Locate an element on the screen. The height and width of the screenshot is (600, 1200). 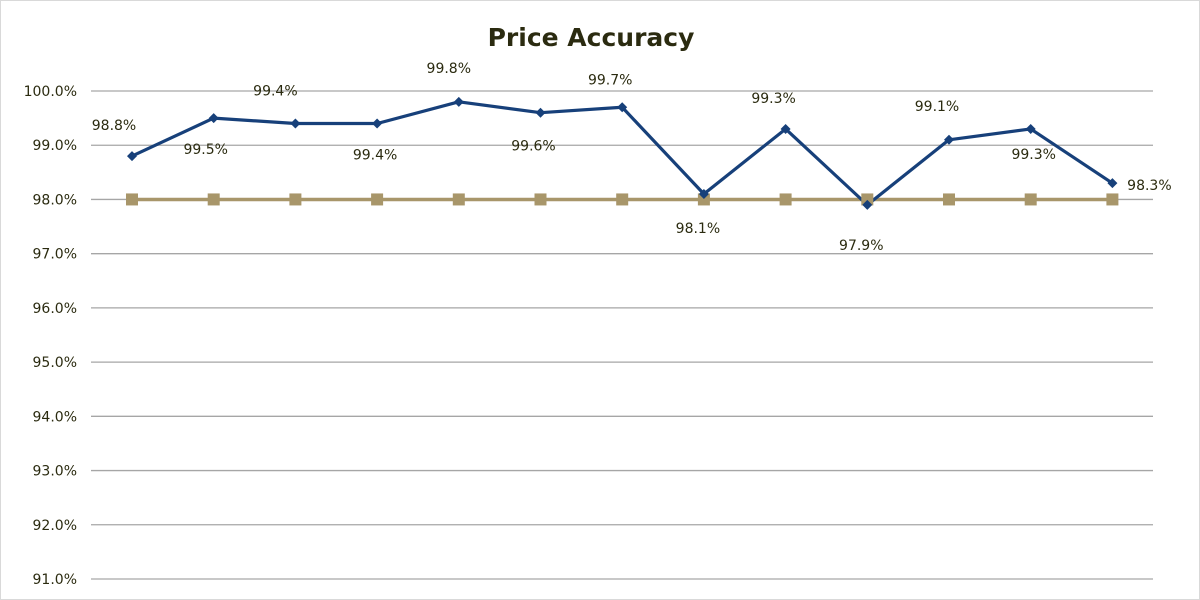
data-label: 98.1% is located at coordinates (698, 229).